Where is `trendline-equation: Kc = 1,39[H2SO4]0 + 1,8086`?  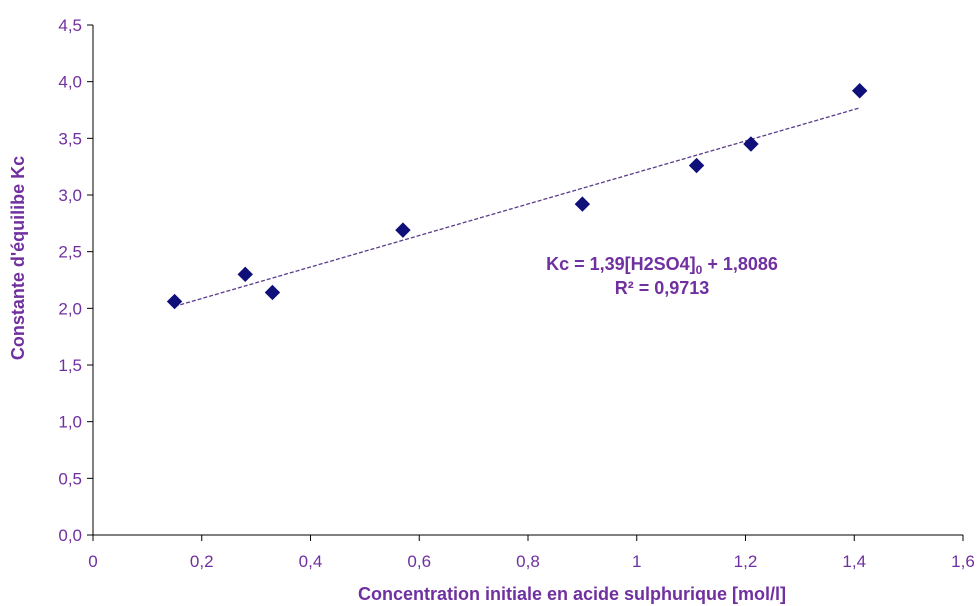 trendline-equation: Kc = 1,39[H2SO4]0 + 1,8086 is located at coordinates (662, 265).